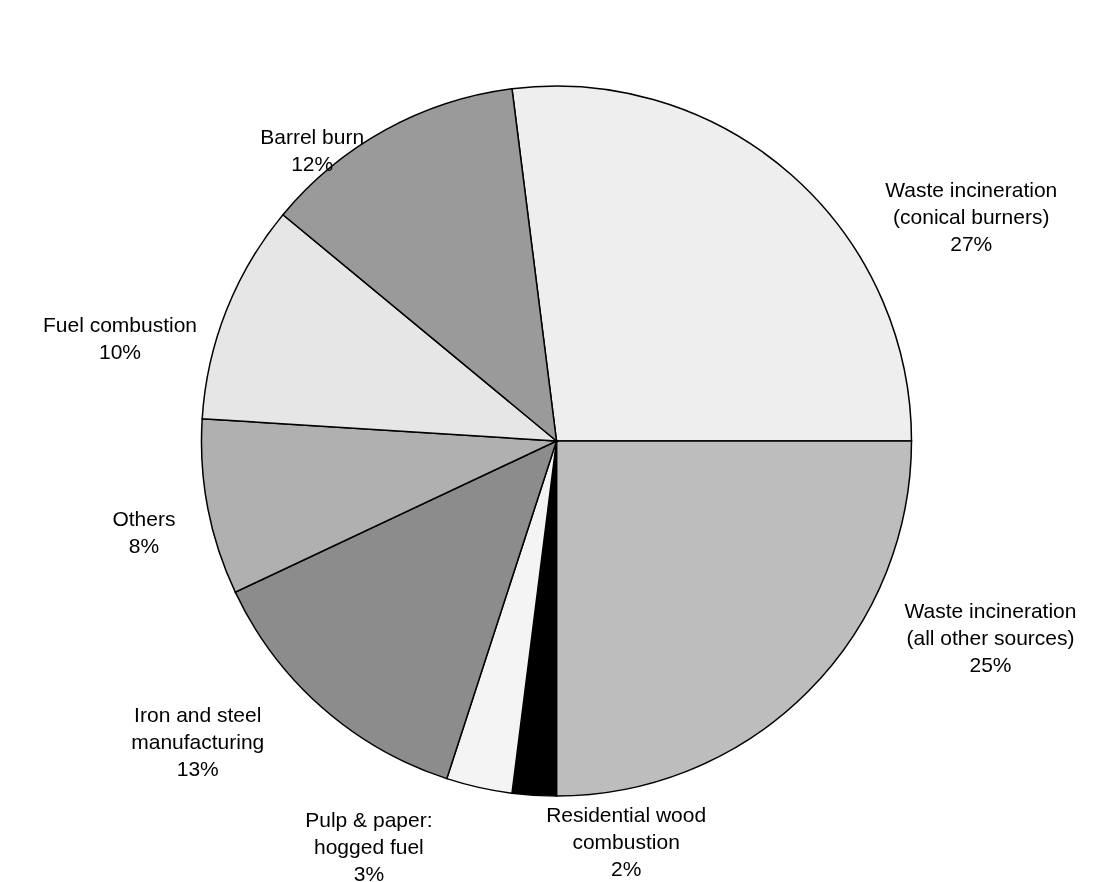  Describe the element at coordinates (369, 832) in the screenshot. I see `slice-label: Pulp & paper: hogged fuel` at that location.